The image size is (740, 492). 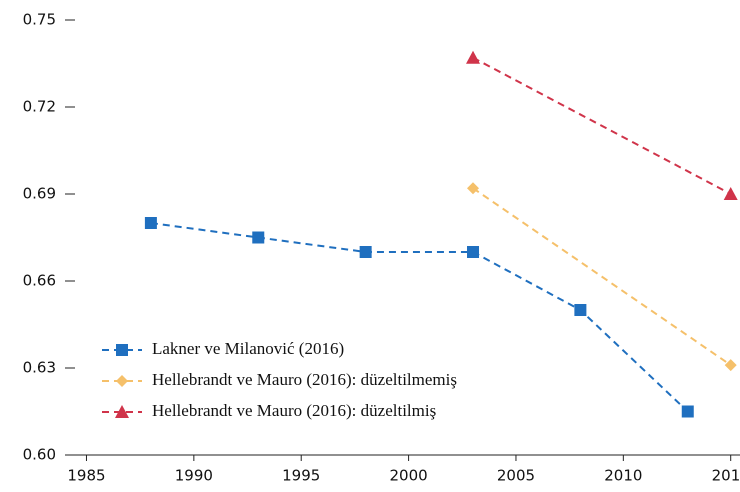 What do you see at coordinates (194, 476) in the screenshot?
I see `x-tick-label: 1990` at bounding box center [194, 476].